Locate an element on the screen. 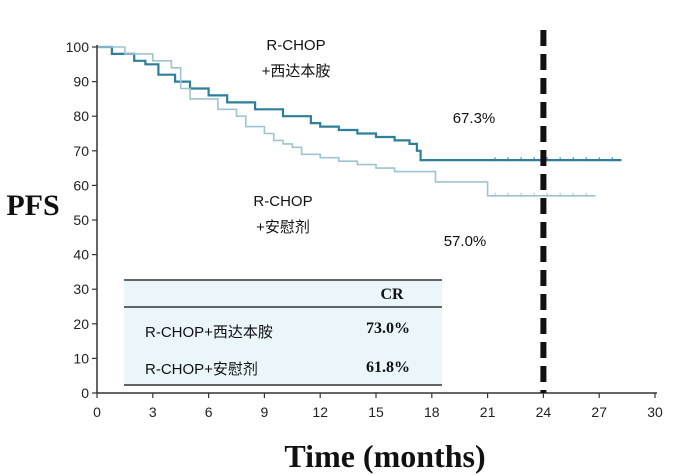 The image size is (692, 475). y-tick-label: 50 is located at coordinates (81, 220).